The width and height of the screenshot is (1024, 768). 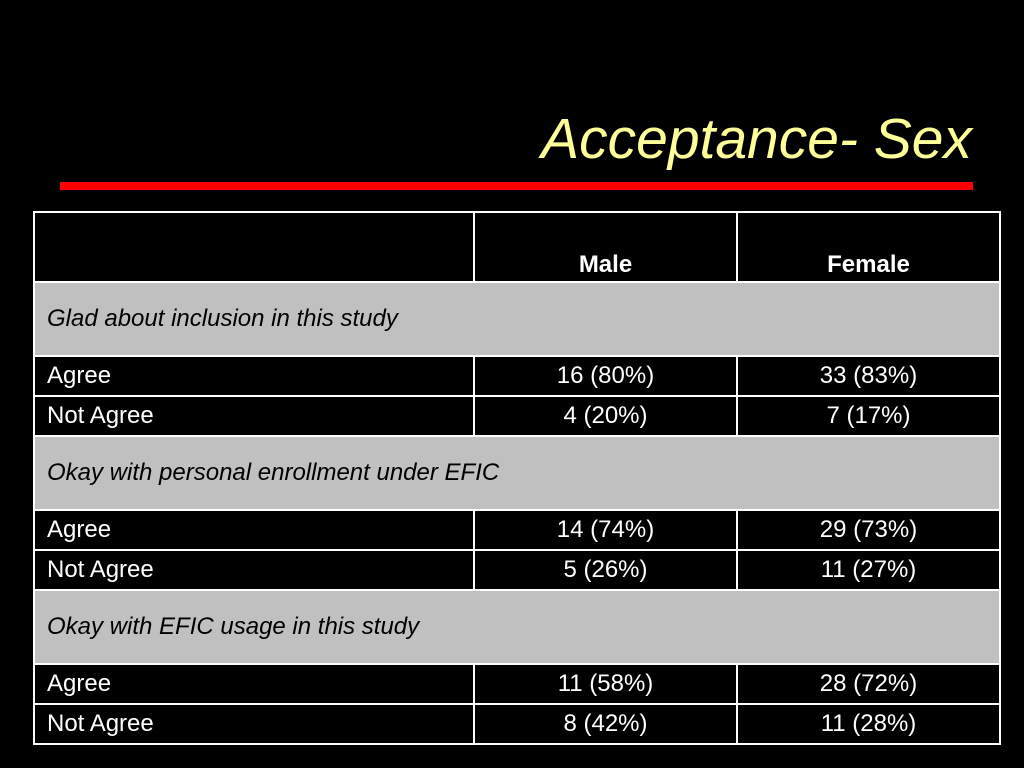 I want to click on female-value: 7 (17%), so click(x=868, y=416).